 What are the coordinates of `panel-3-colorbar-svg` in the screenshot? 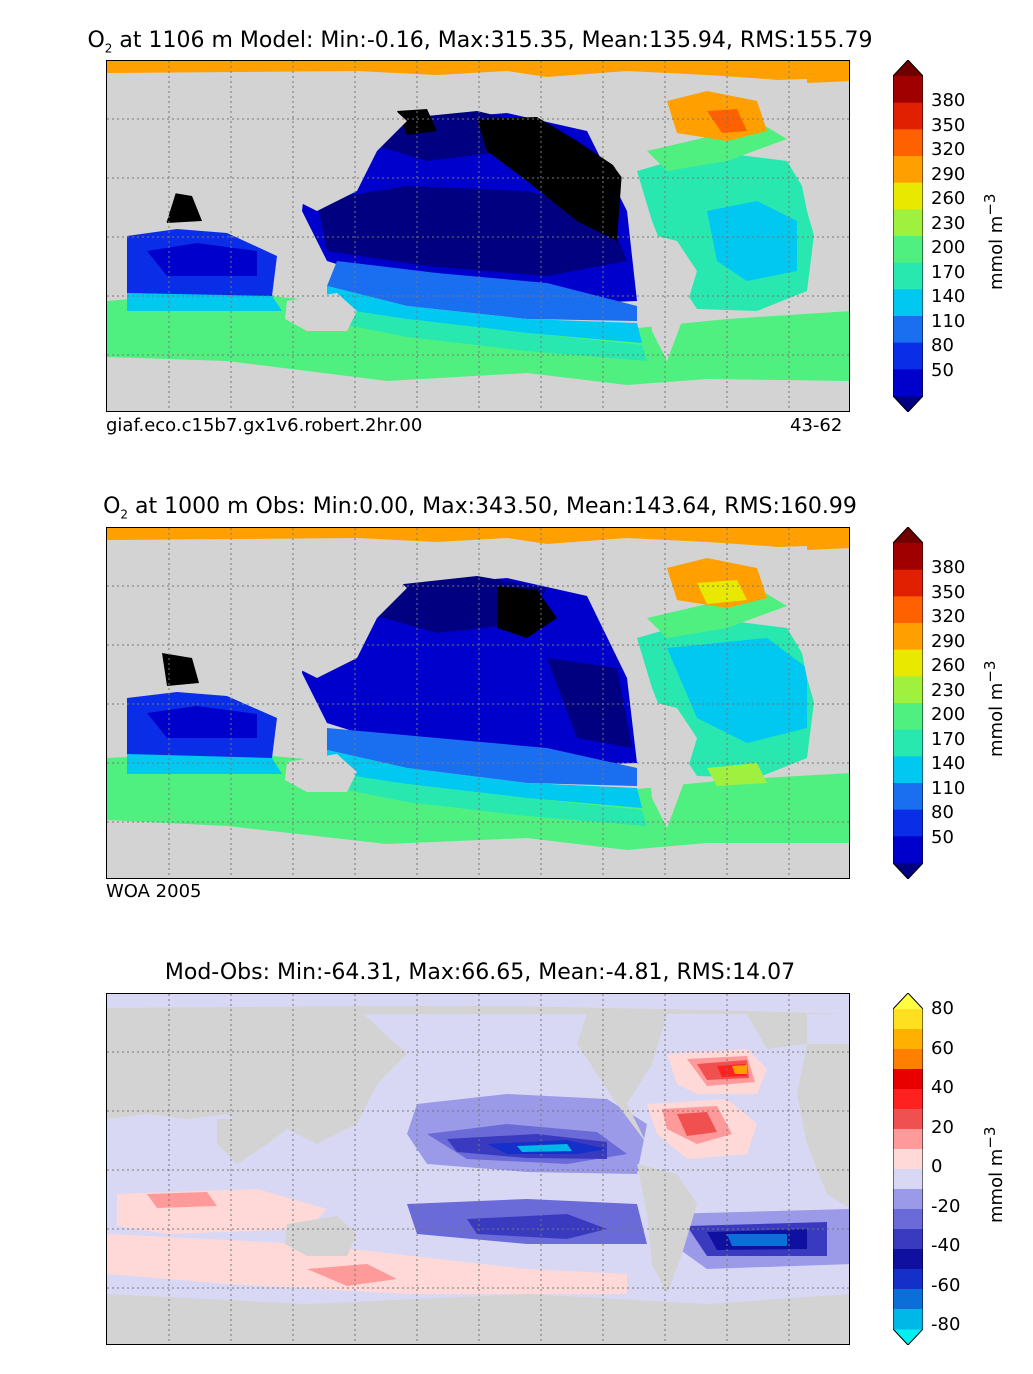 It's located at (908, 1169).